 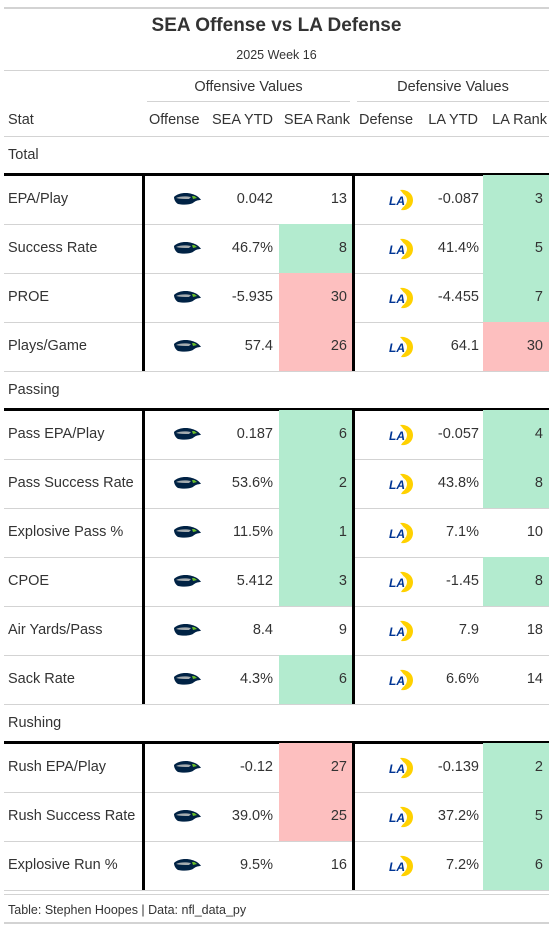 What do you see at coordinates (174, 120) in the screenshot?
I see `col-offense: Offense` at bounding box center [174, 120].